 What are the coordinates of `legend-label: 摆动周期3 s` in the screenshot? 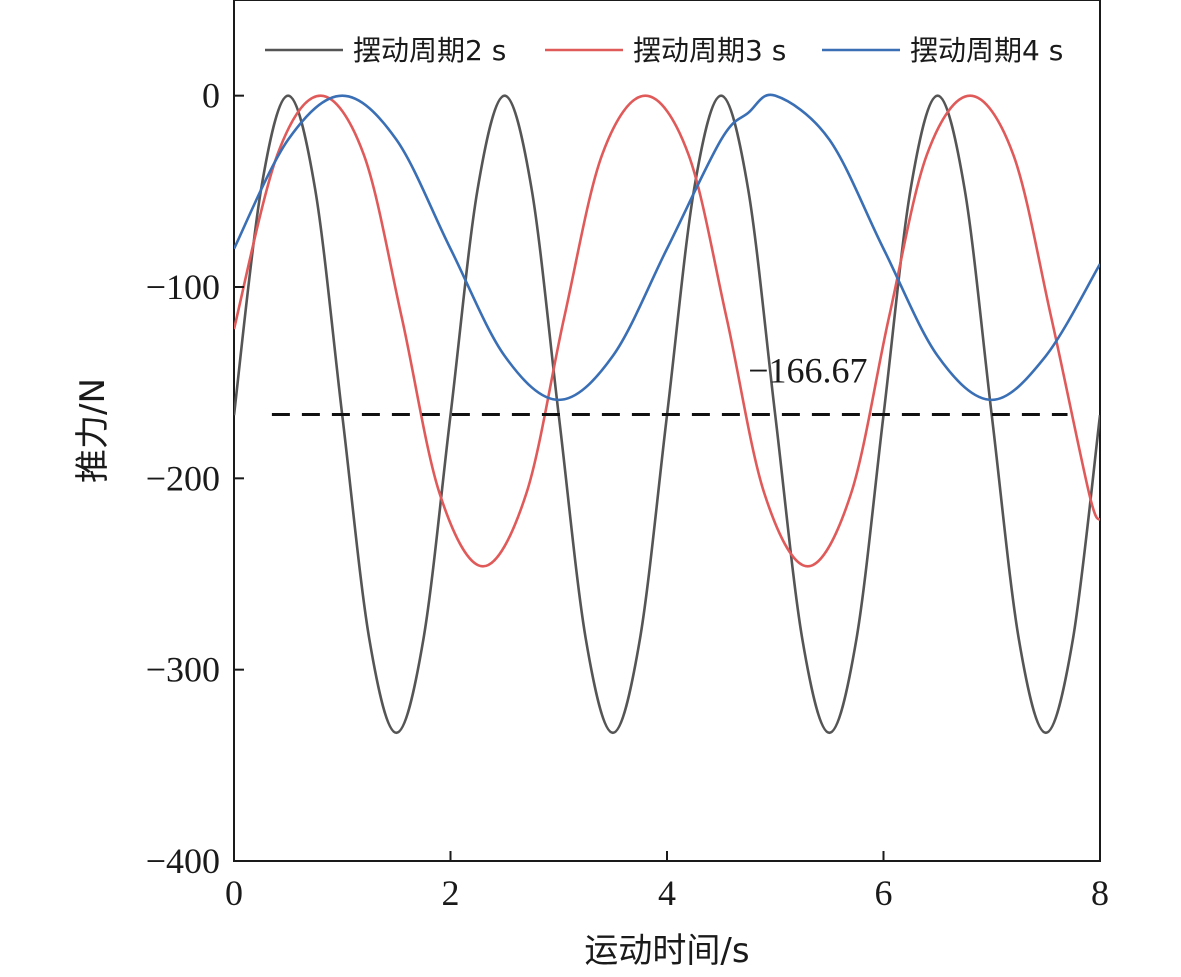 It's located at (709, 50).